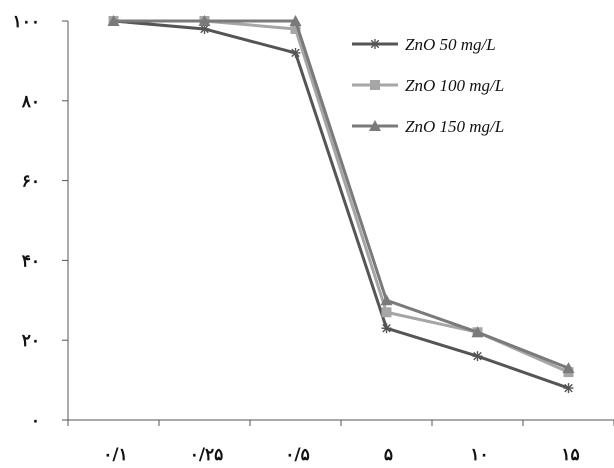  I want to click on x-tick-label: ۰/۵, so click(297, 455).